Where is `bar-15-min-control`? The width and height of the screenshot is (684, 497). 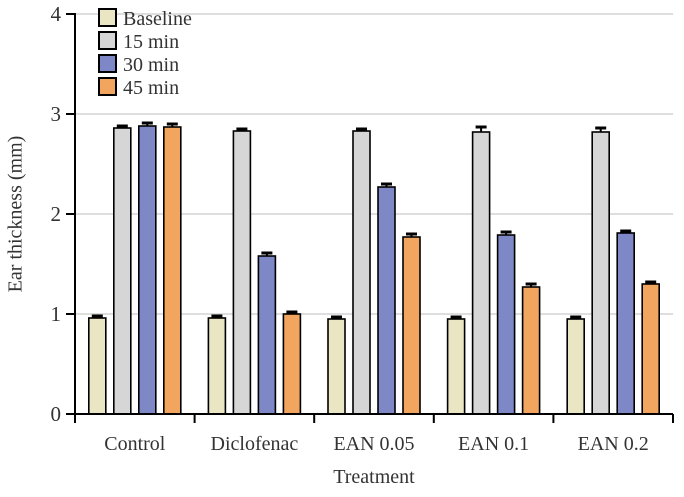
bar-15-min-control is located at coordinates (122, 271).